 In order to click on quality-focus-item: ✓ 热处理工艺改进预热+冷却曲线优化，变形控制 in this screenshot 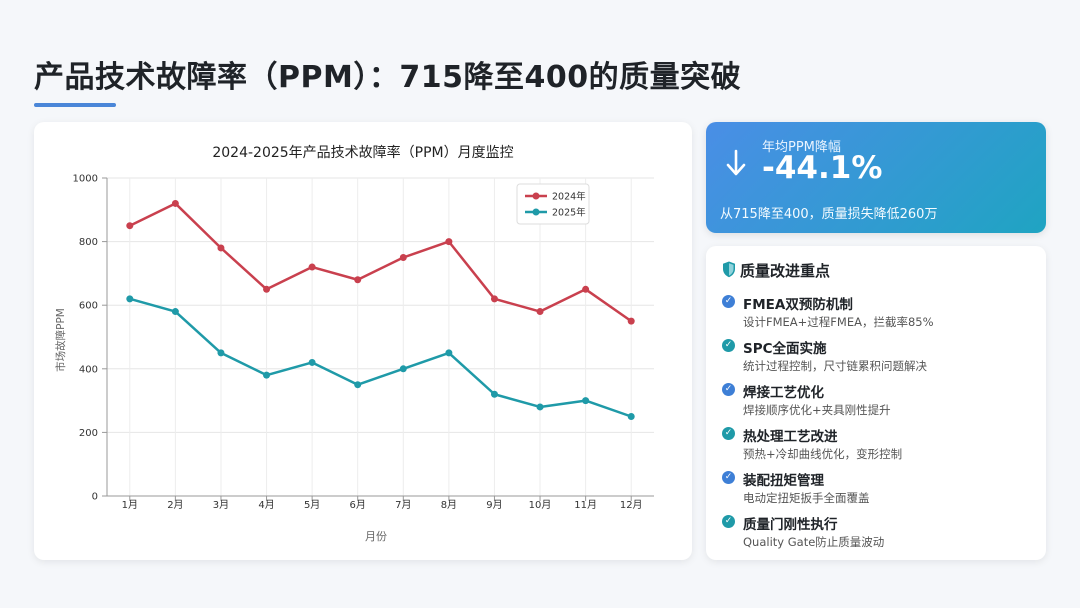, I will do `click(877, 447)`.